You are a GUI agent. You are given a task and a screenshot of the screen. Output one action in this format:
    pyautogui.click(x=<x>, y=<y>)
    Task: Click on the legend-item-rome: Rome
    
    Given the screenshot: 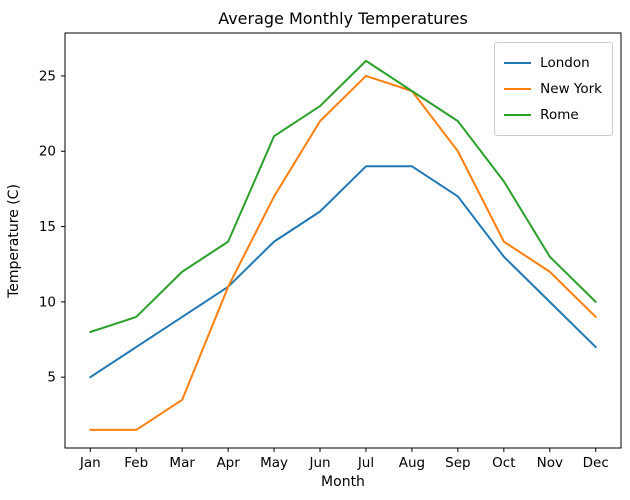 What is the action you would take?
    pyautogui.click(x=553, y=115)
    